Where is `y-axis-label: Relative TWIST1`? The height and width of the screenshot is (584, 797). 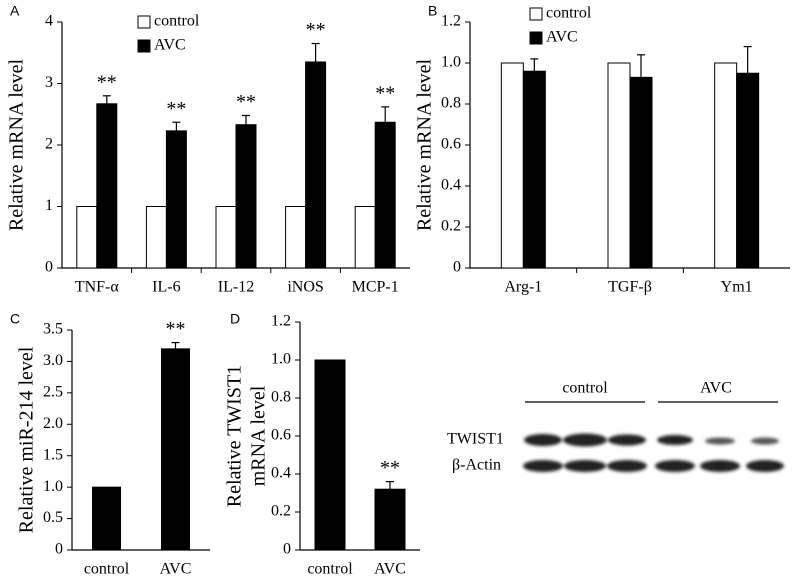 y-axis-label: Relative TWIST1 is located at coordinates (235, 436).